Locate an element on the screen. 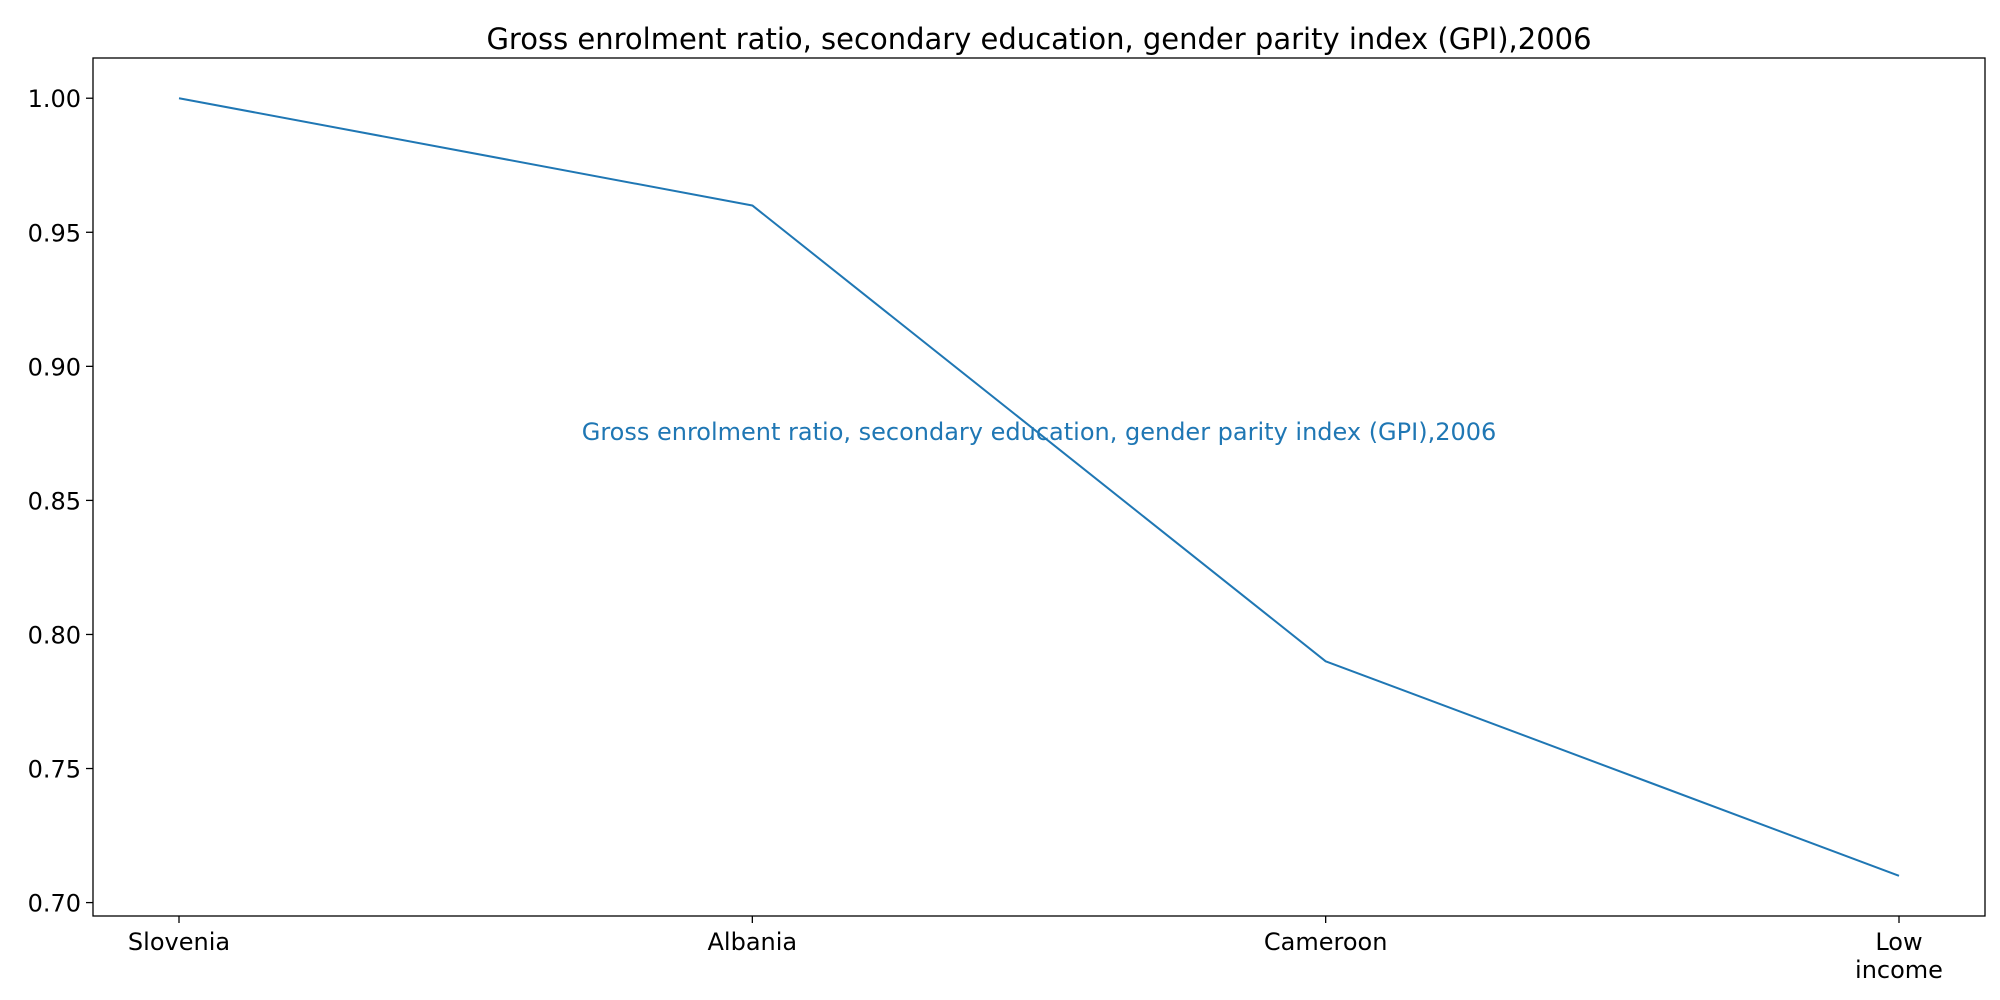  y-tick-label: 0.95 is located at coordinates (54, 233).